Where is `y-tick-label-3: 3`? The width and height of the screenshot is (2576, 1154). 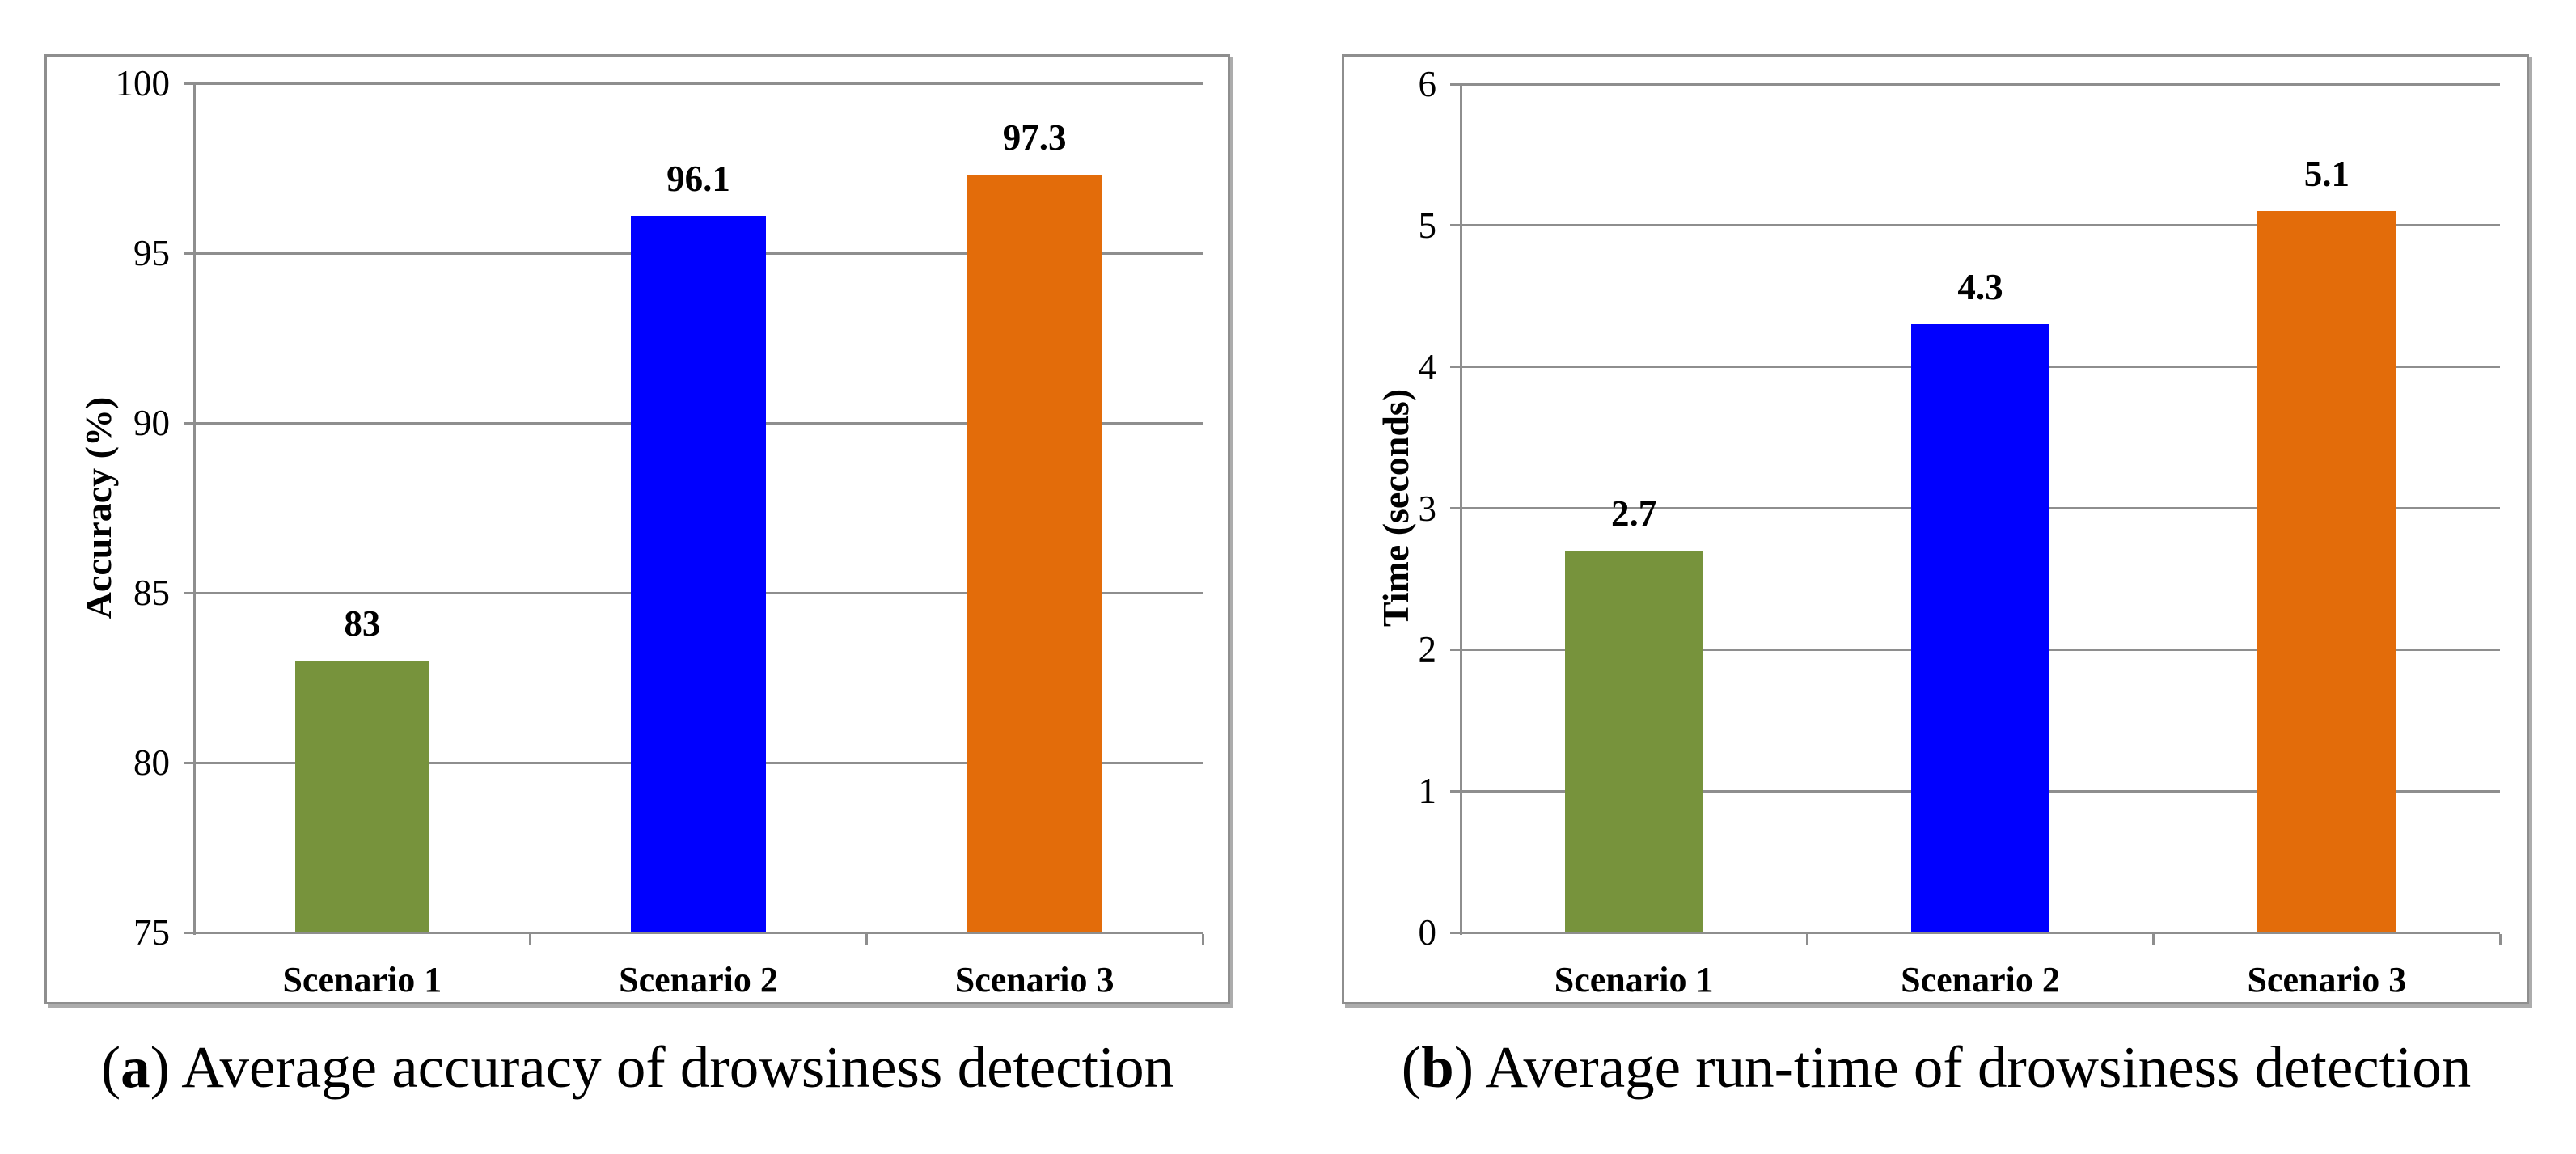 y-tick-label-3: 3 is located at coordinates (1427, 508).